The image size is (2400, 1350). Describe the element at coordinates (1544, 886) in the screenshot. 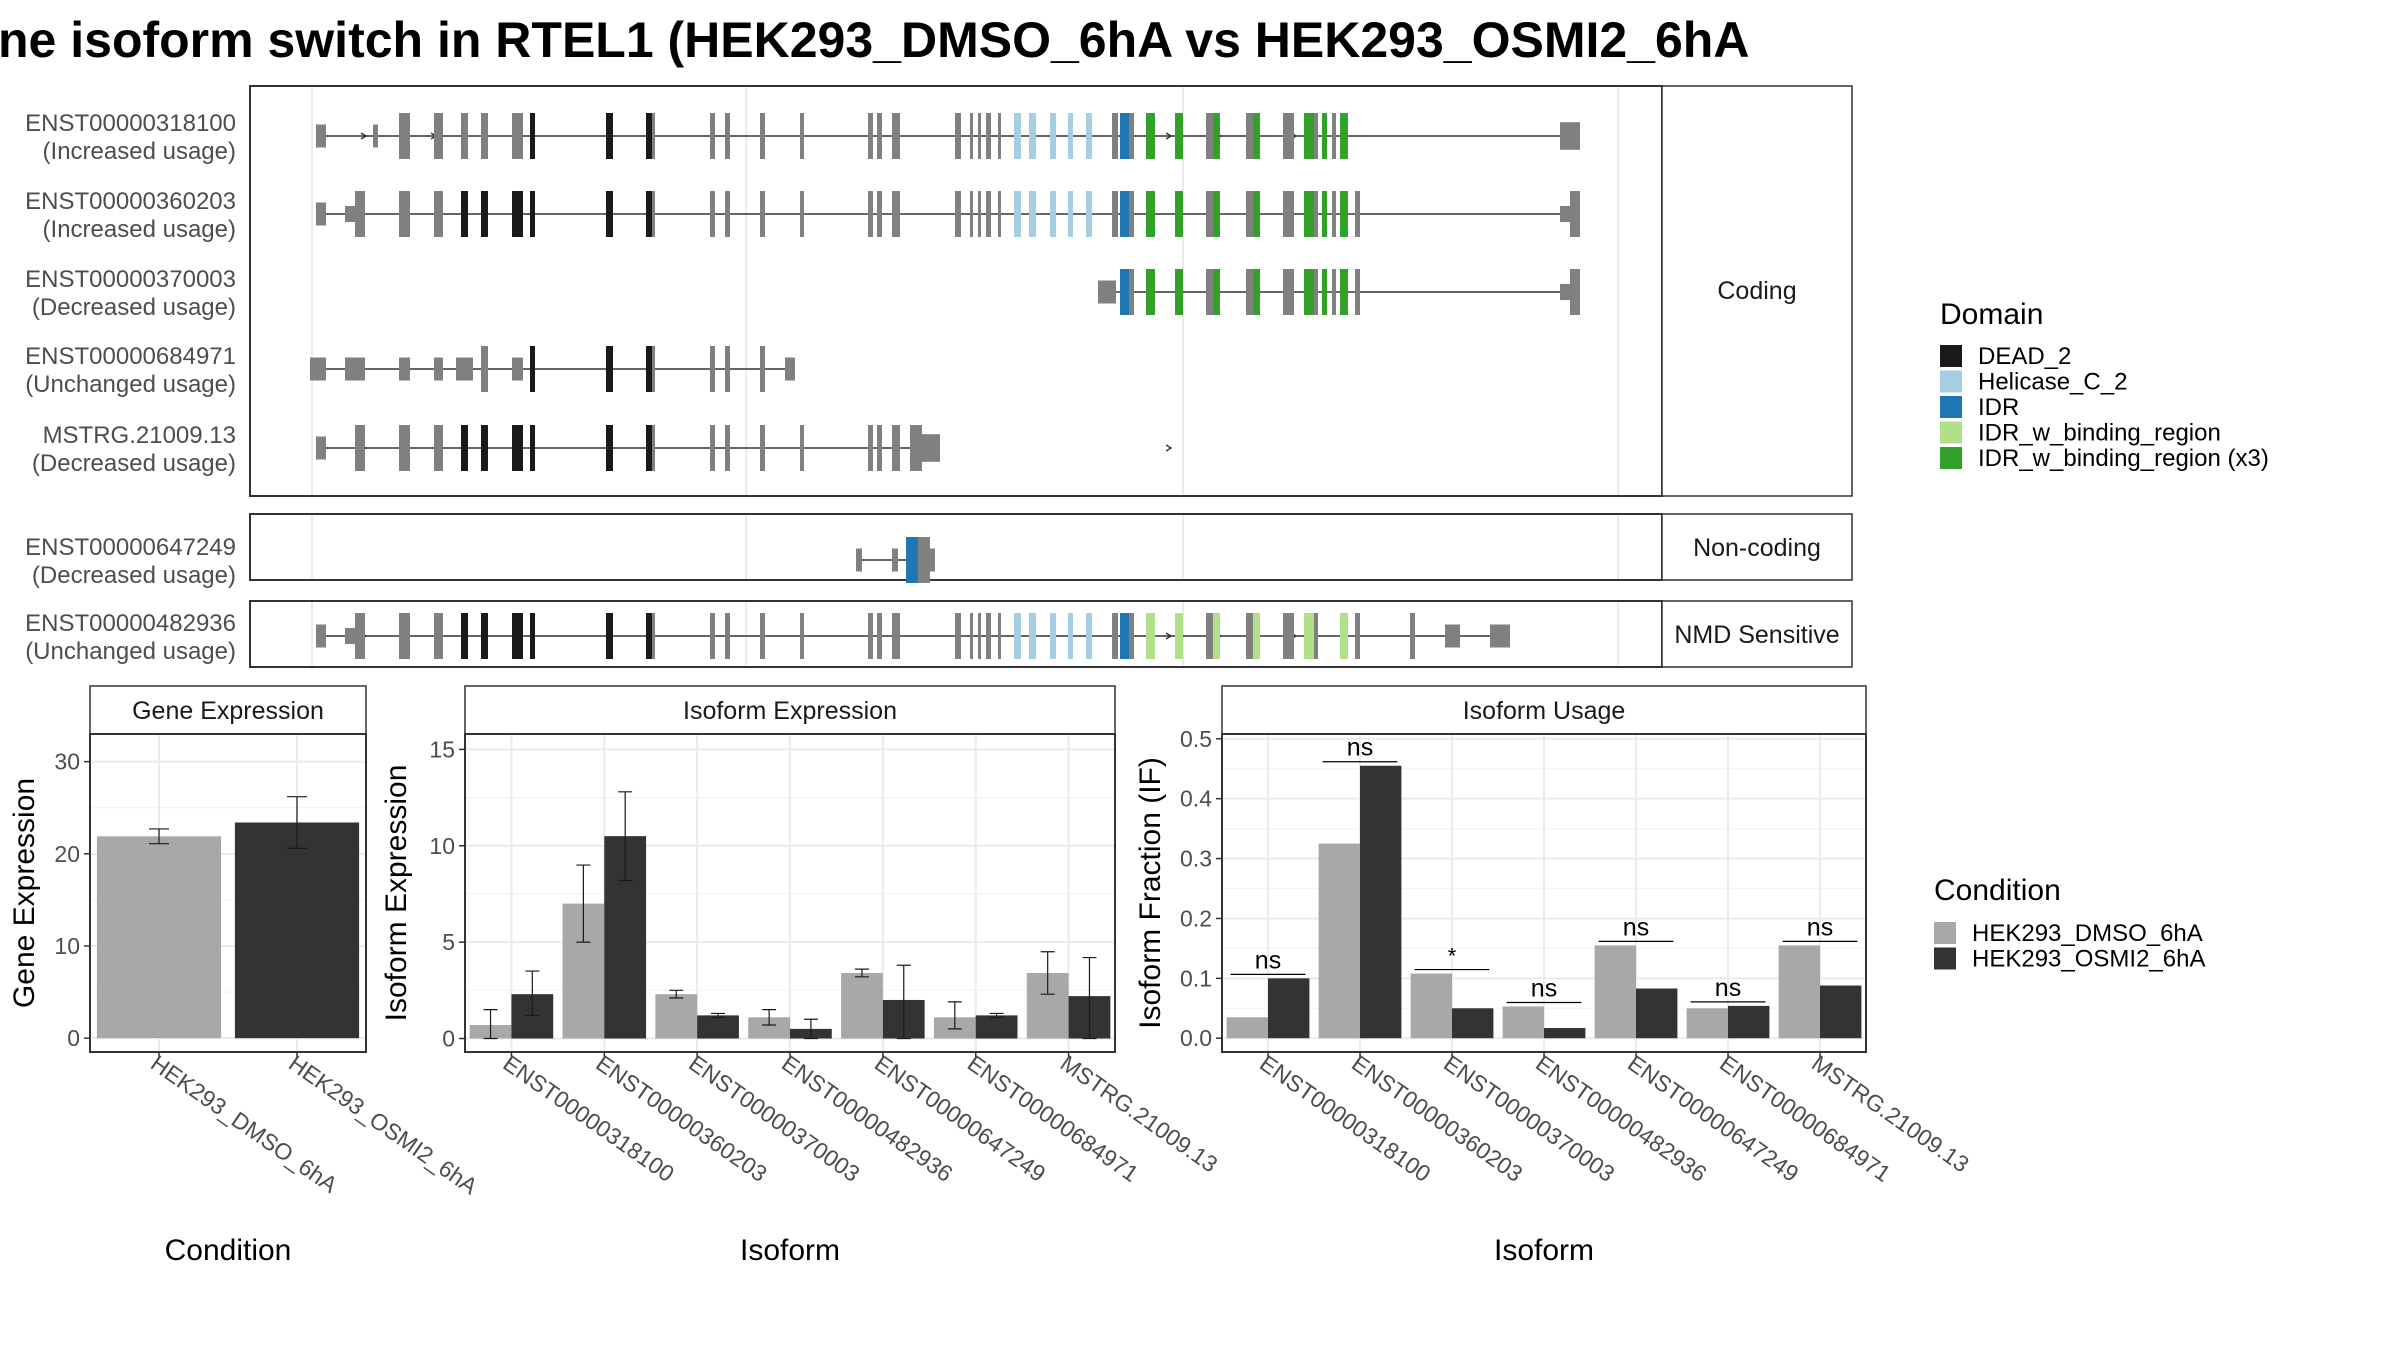

I see `bars: ns ns * ns ns ns ns` at that location.